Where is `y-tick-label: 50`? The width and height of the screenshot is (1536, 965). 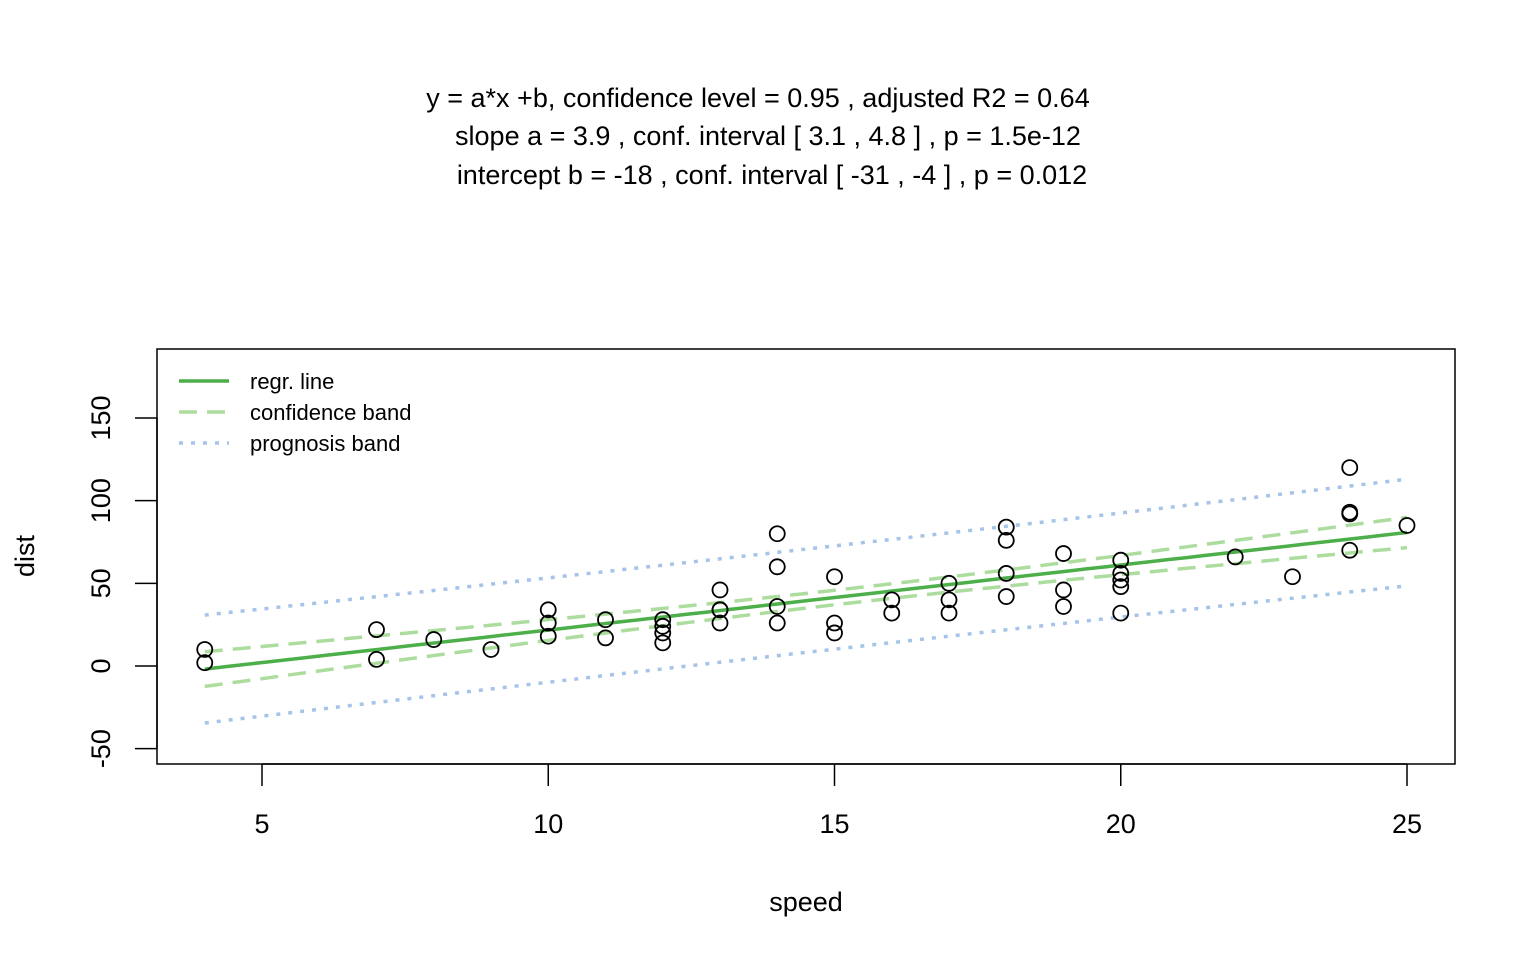
y-tick-label: 50 is located at coordinates (101, 583).